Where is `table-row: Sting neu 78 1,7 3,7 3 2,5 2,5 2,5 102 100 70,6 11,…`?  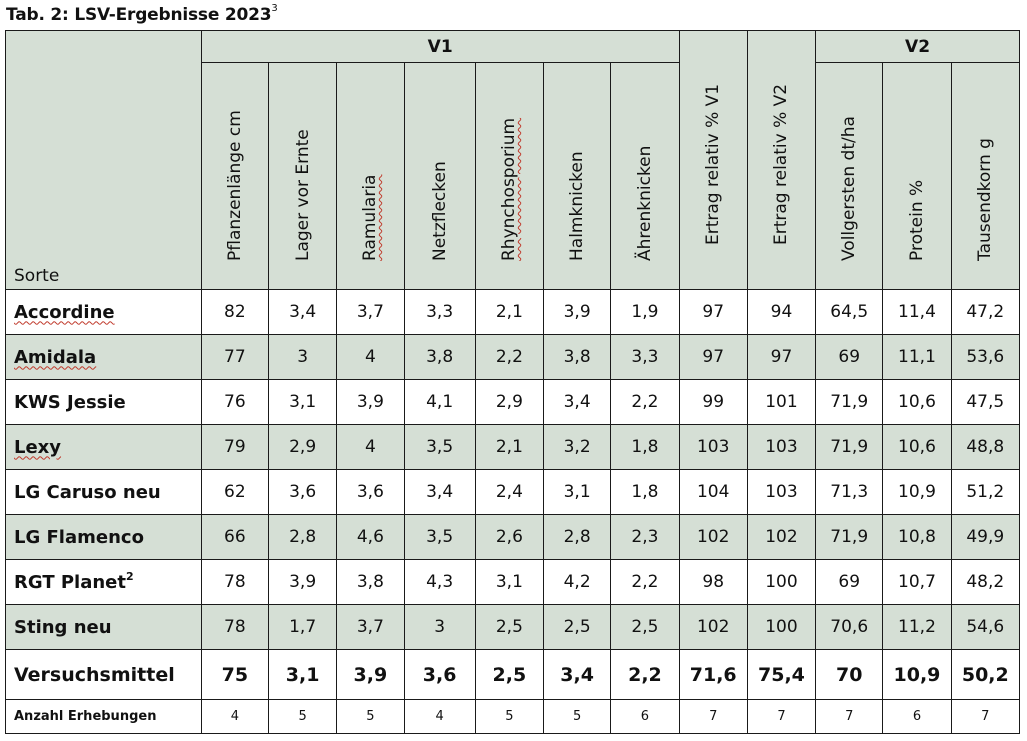 table-row: Sting neu 78 1,7 3,7 3 2,5 2,5 2,5 102 100 70,6 11,… is located at coordinates (513, 627).